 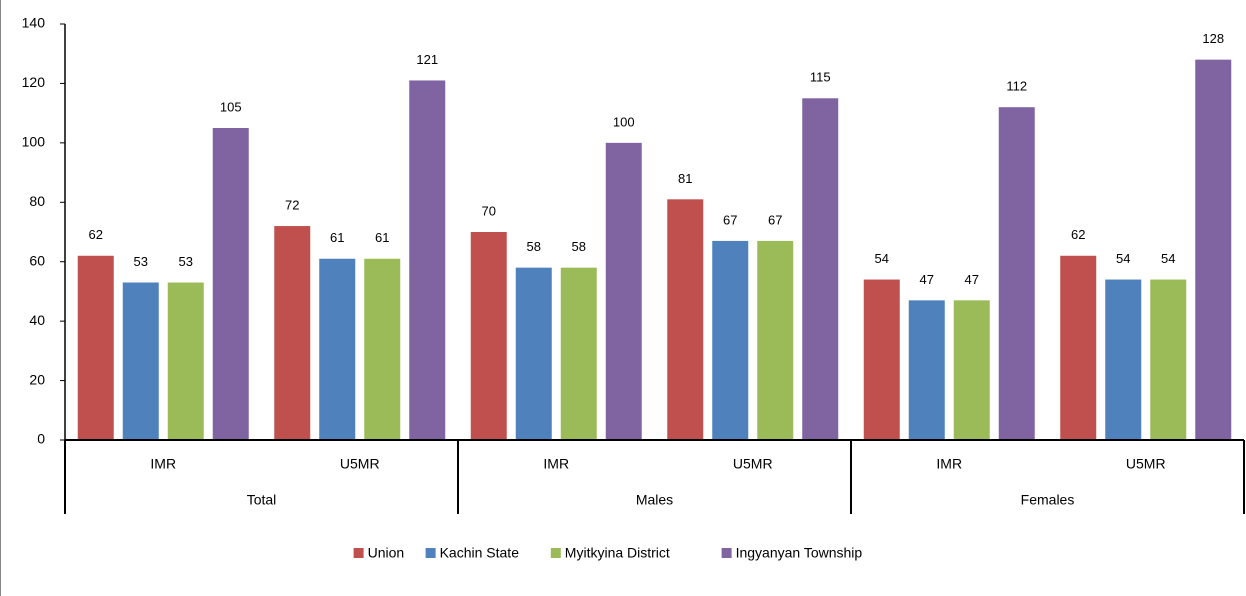 What do you see at coordinates (820, 77) in the screenshot?
I see `value-label: 115` at bounding box center [820, 77].